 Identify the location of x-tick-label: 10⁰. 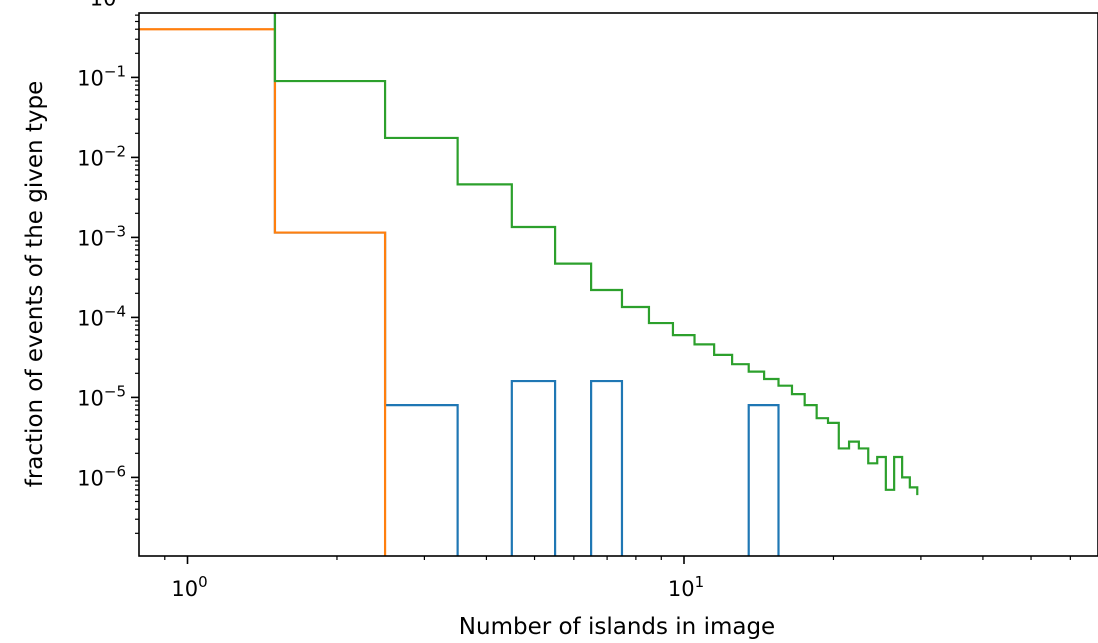
(189, 587).